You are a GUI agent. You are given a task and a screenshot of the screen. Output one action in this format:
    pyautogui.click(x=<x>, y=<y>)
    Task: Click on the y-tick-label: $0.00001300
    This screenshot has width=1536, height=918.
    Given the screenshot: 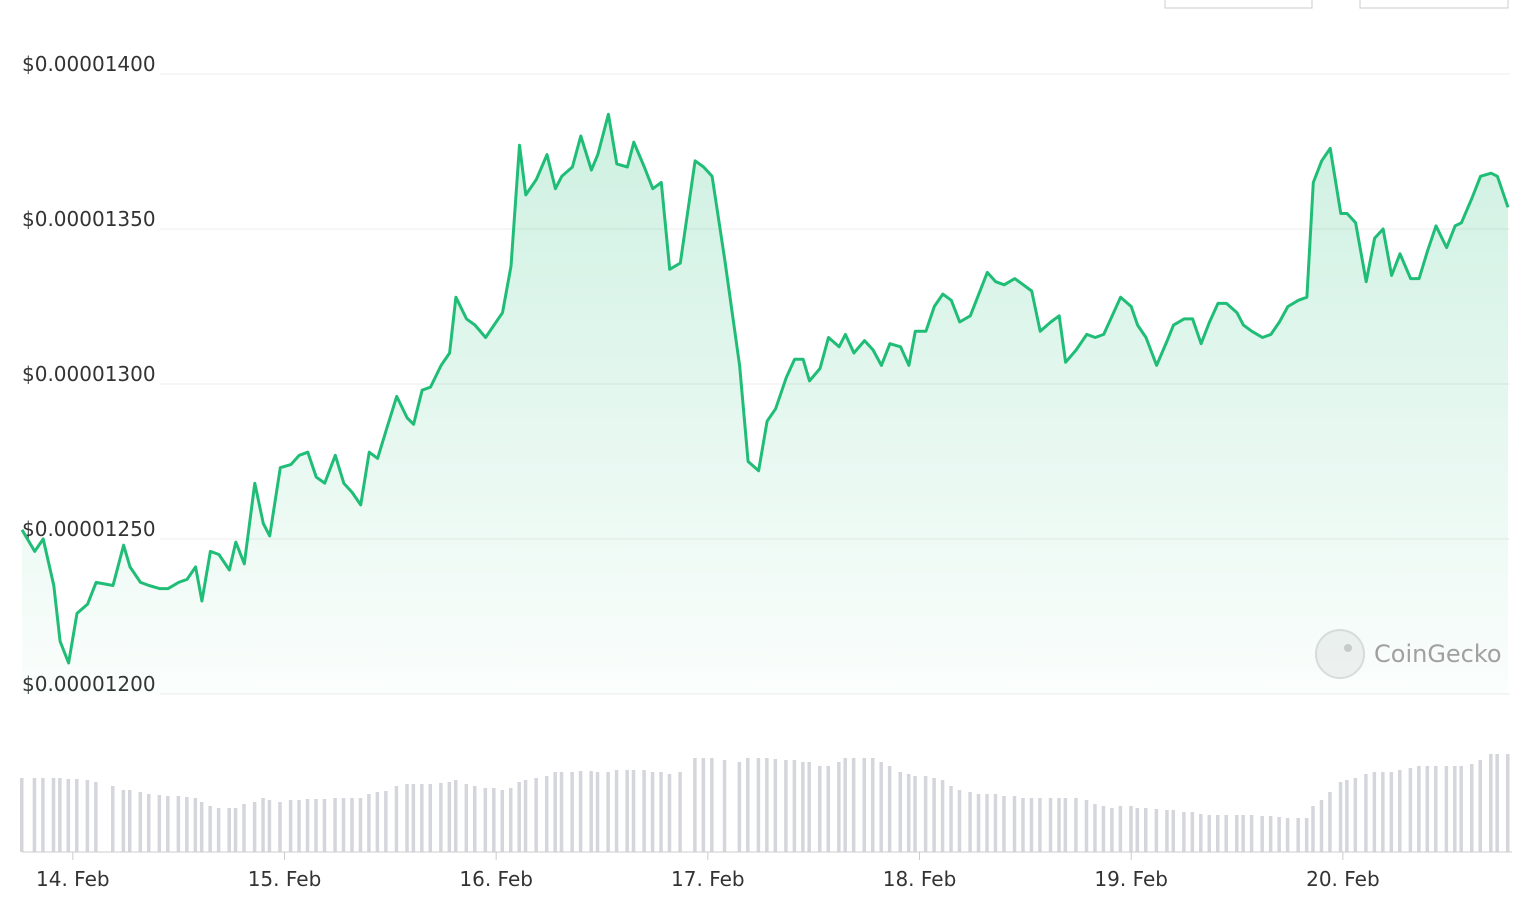 What is the action you would take?
    pyautogui.click(x=89, y=374)
    